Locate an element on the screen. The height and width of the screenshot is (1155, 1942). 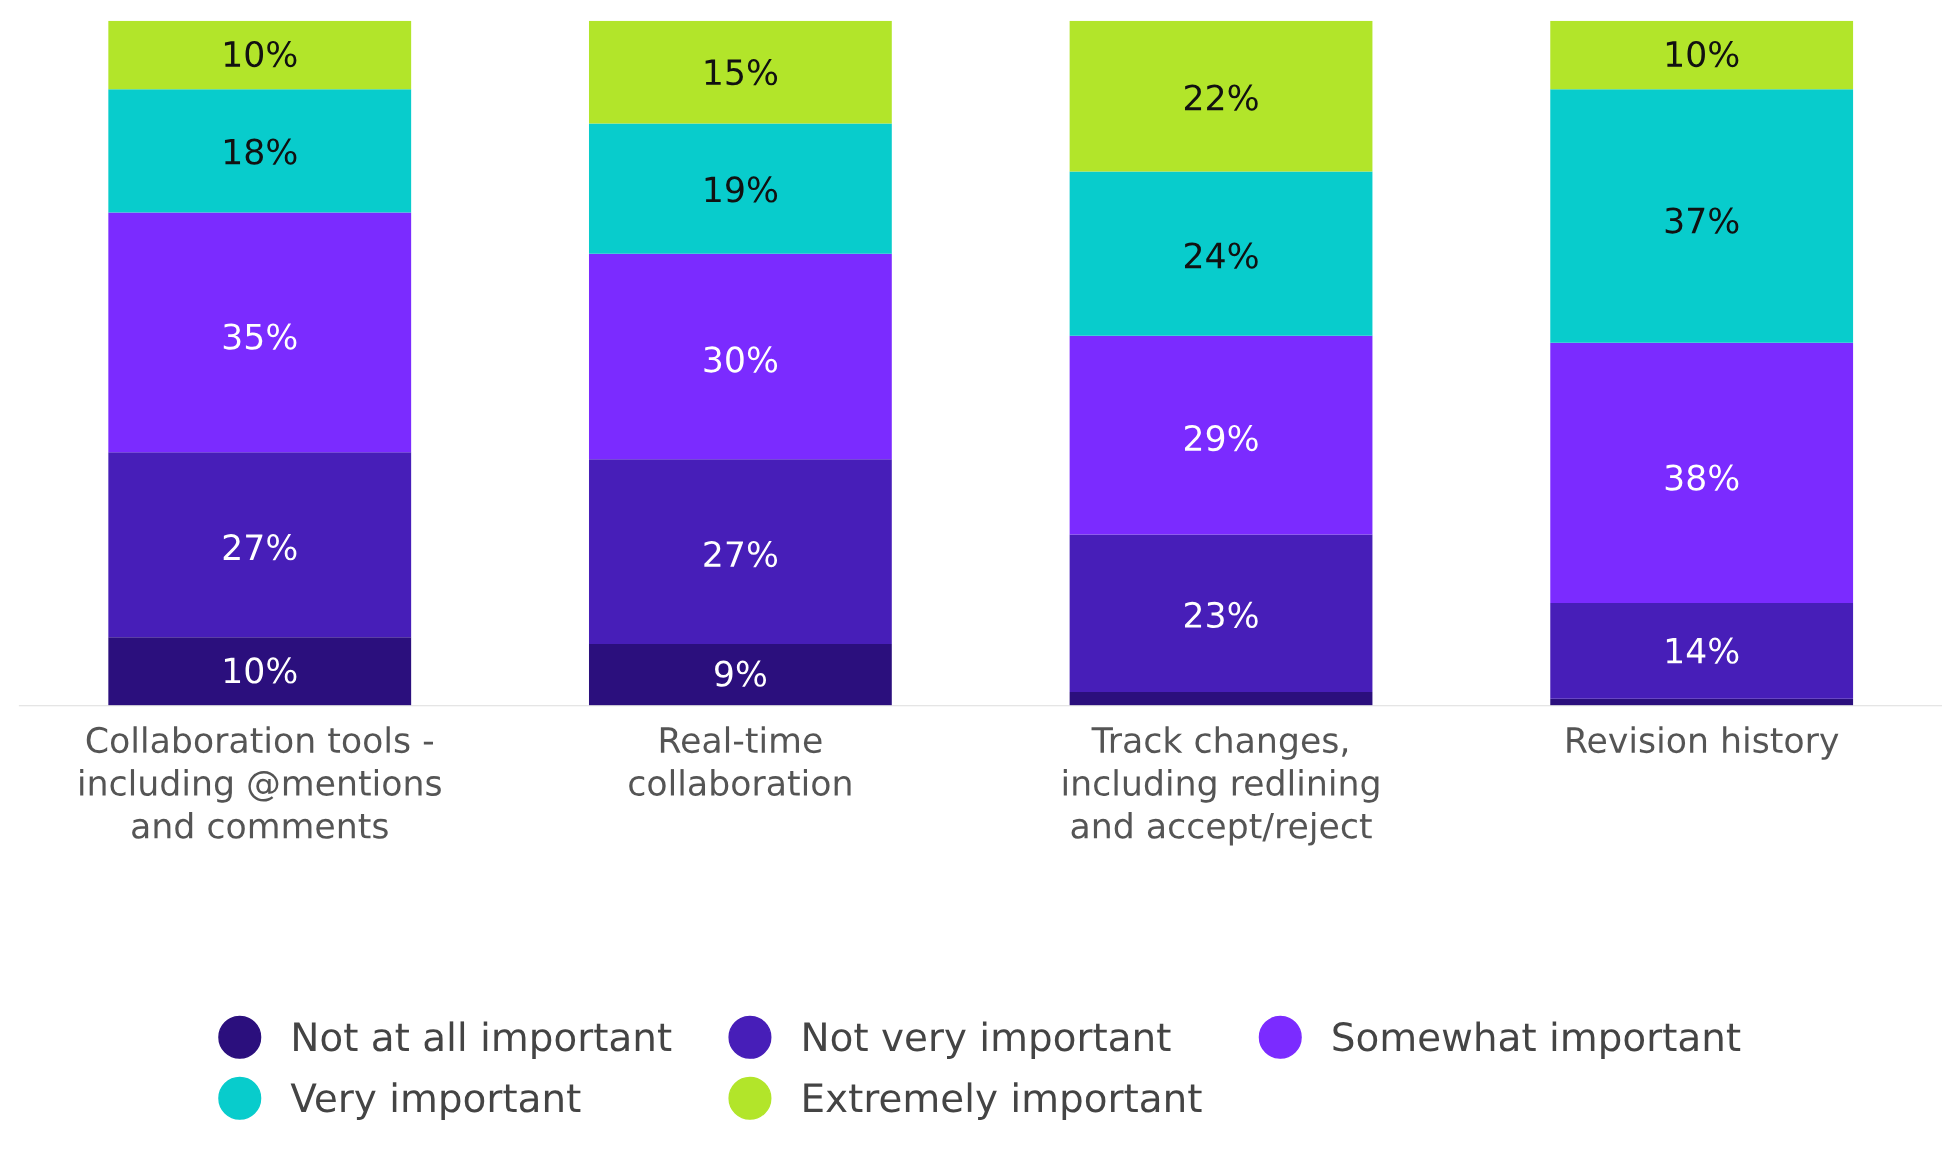
data-label: 9% is located at coordinates (741, 673).